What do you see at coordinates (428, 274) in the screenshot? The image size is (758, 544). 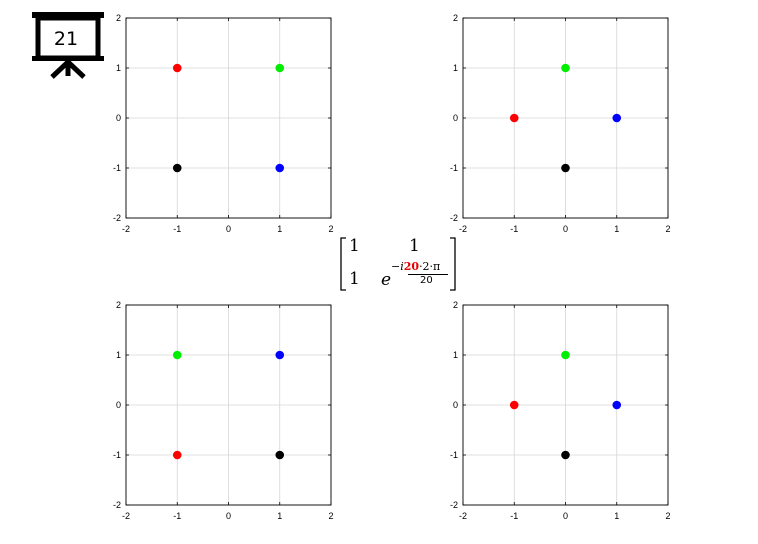 I see `exponent-fraction-bar` at bounding box center [428, 274].